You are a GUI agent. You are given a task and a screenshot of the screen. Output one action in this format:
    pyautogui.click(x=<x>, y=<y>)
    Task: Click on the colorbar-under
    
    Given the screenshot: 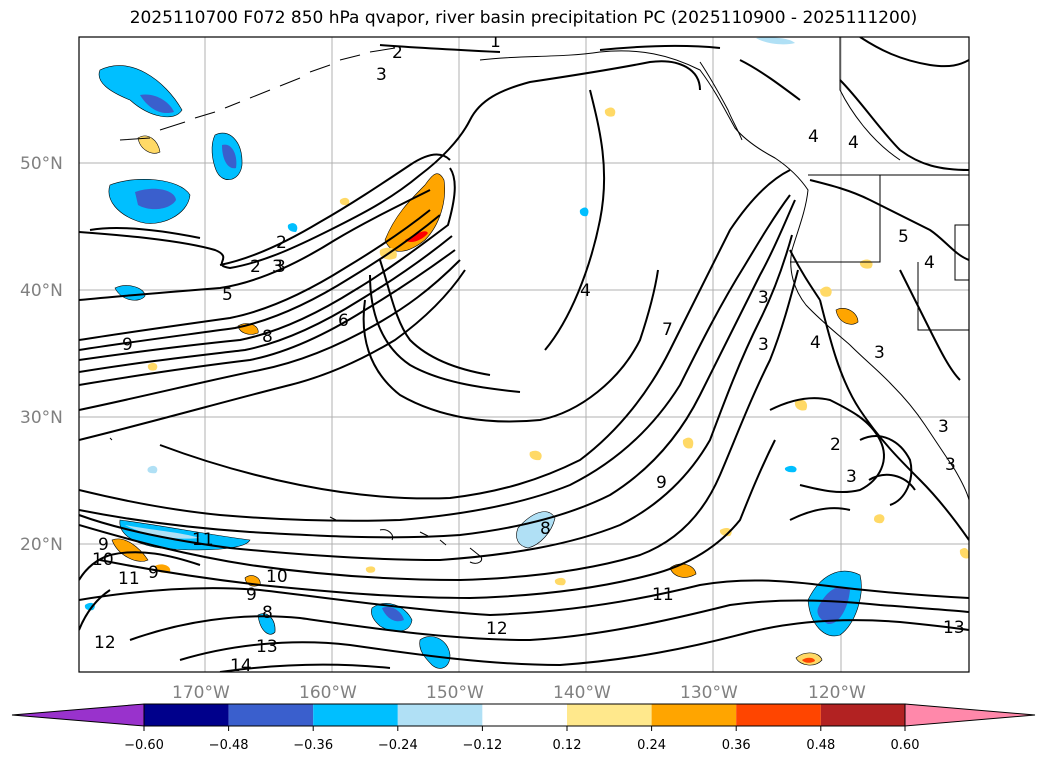 What is the action you would take?
    pyautogui.click(x=78, y=715)
    